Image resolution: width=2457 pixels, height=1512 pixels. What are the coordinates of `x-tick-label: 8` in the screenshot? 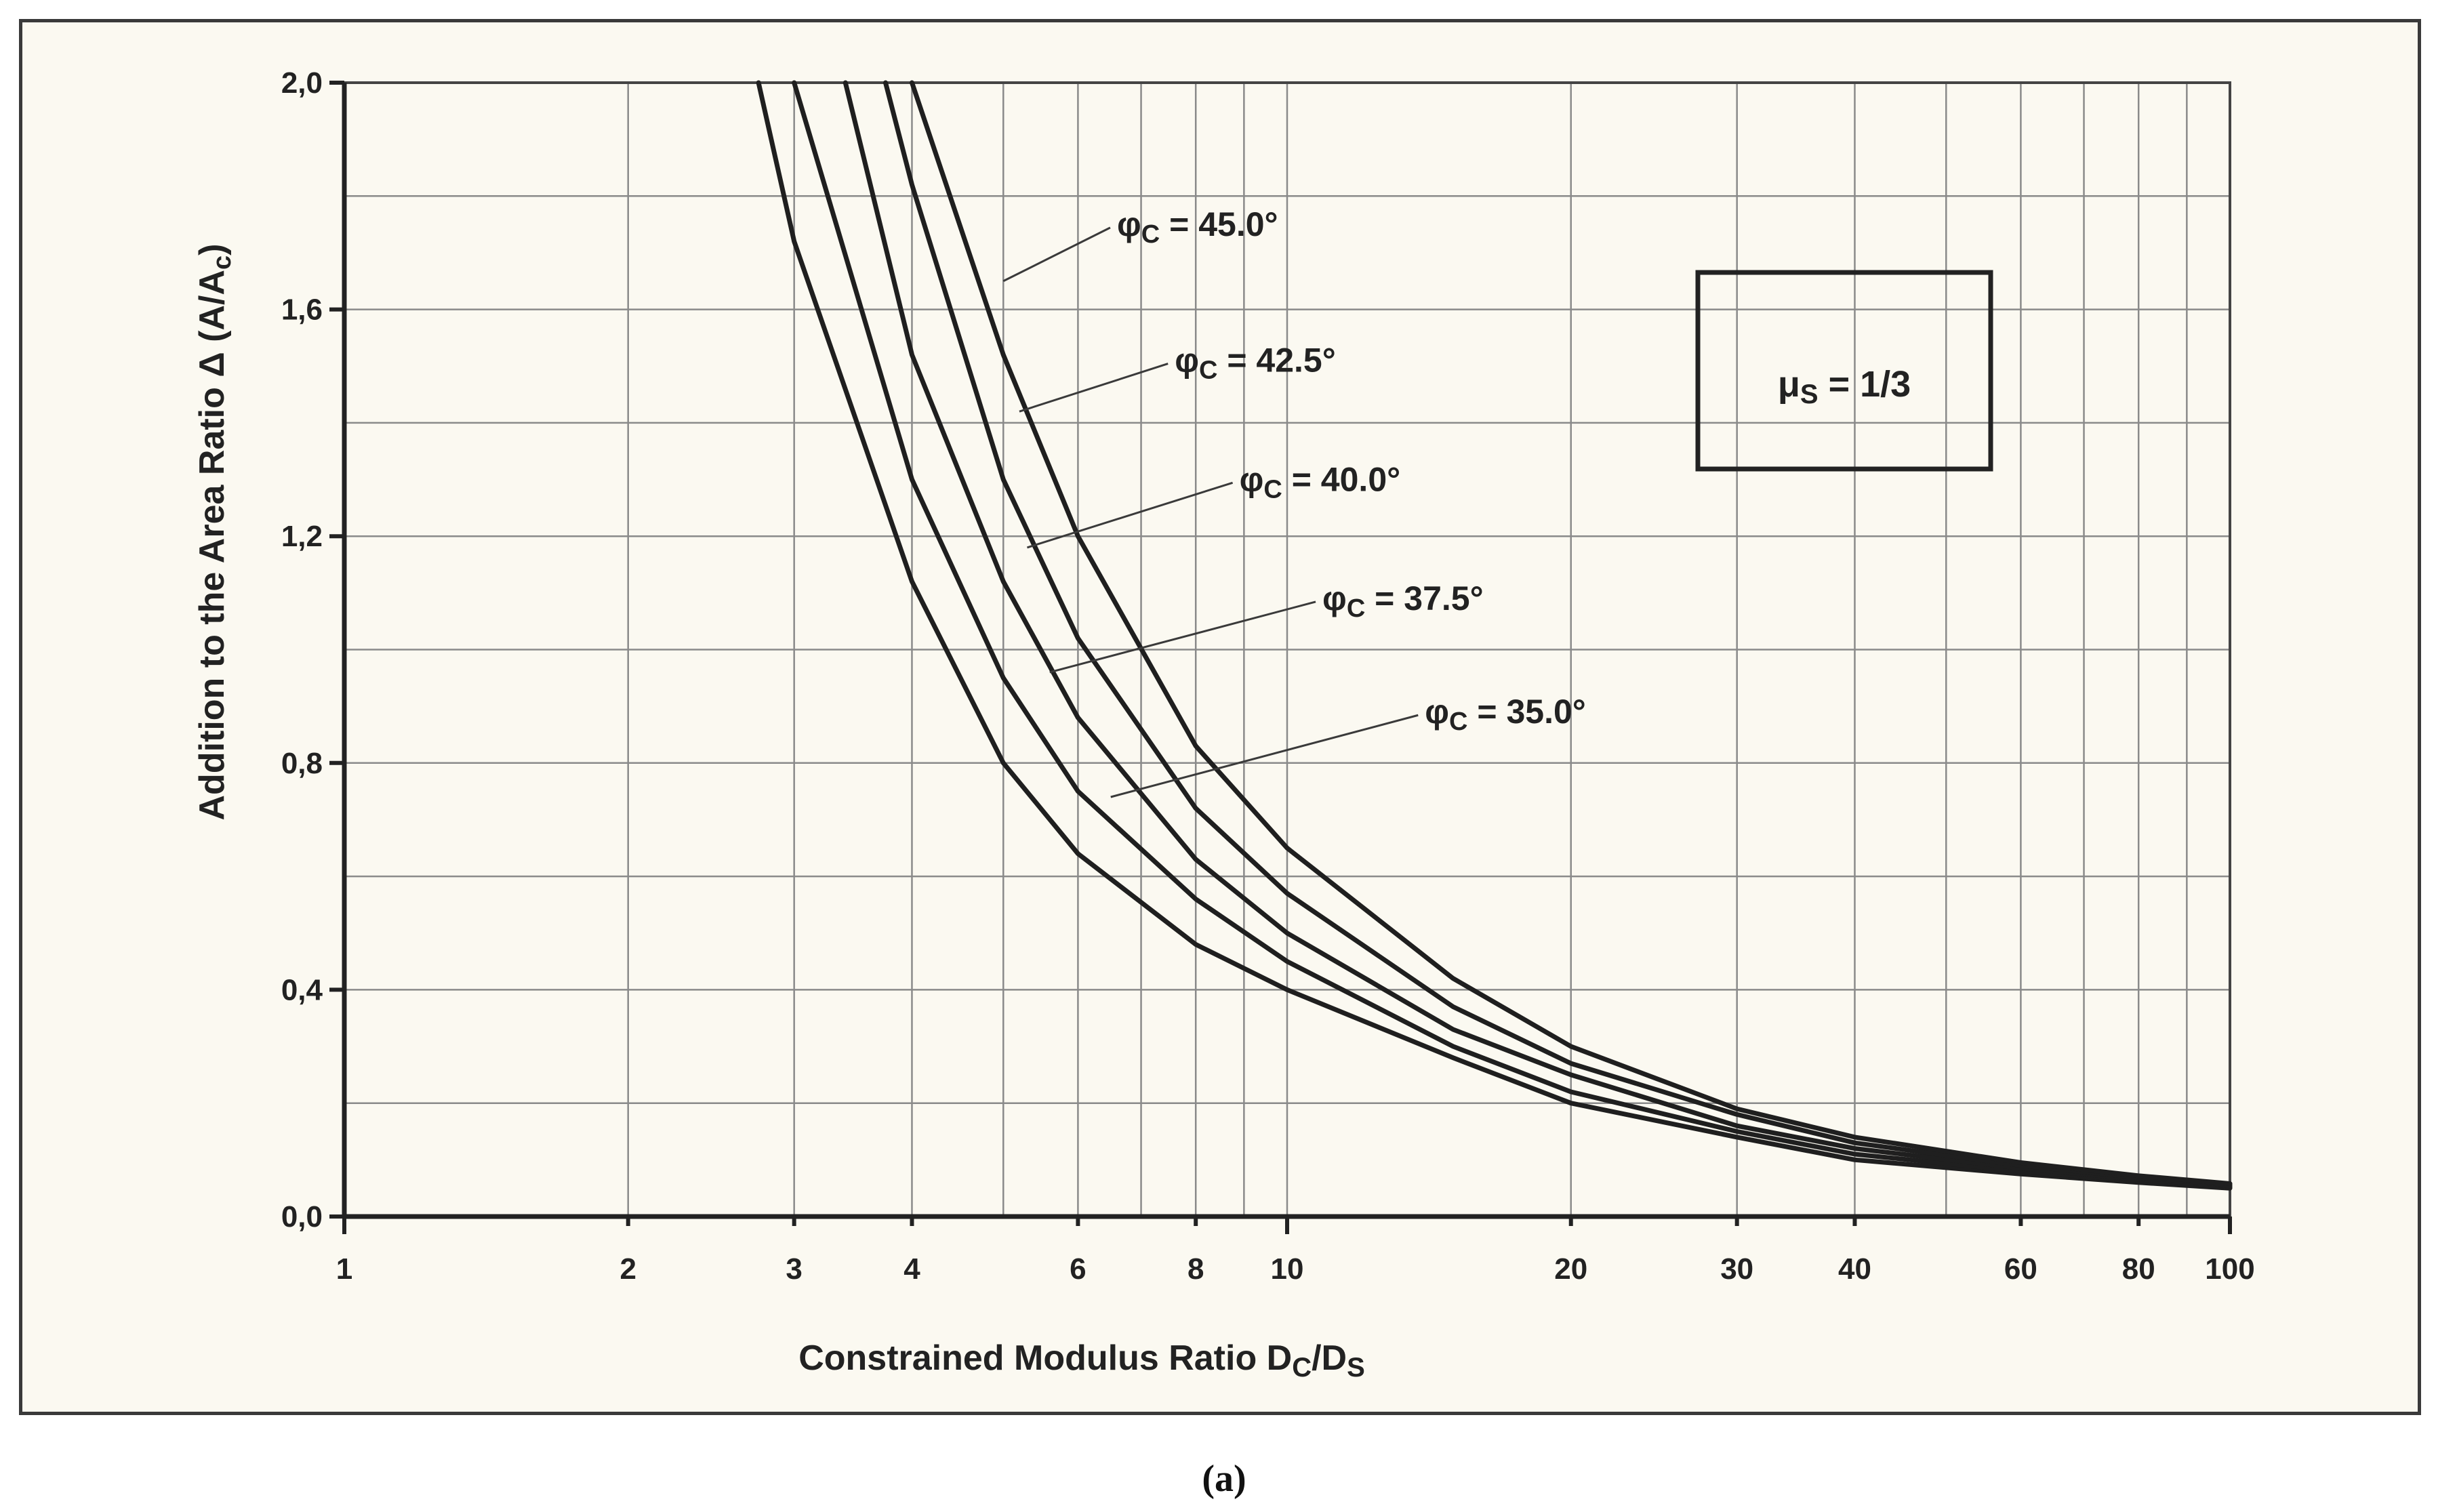 It's located at (1195, 1269).